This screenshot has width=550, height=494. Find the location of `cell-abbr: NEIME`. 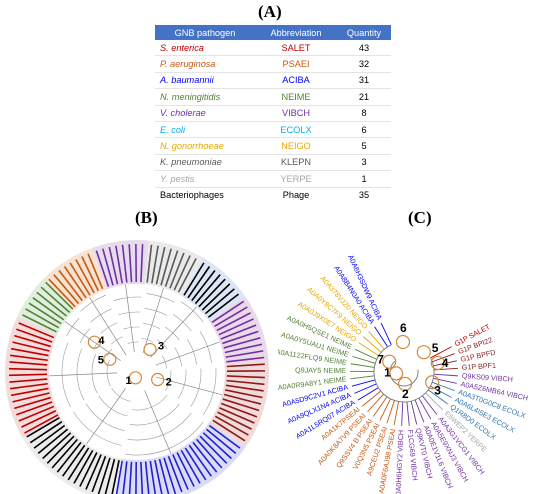

cell-abbr: NEIME is located at coordinates (296, 97).